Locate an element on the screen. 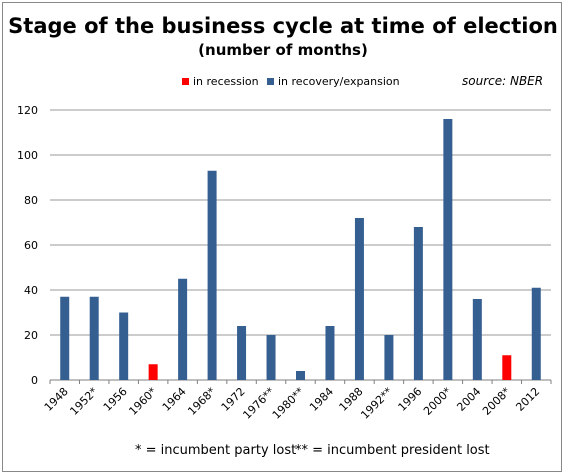  footnote-president-lost: ** = incumbent president lost is located at coordinates (392, 450).